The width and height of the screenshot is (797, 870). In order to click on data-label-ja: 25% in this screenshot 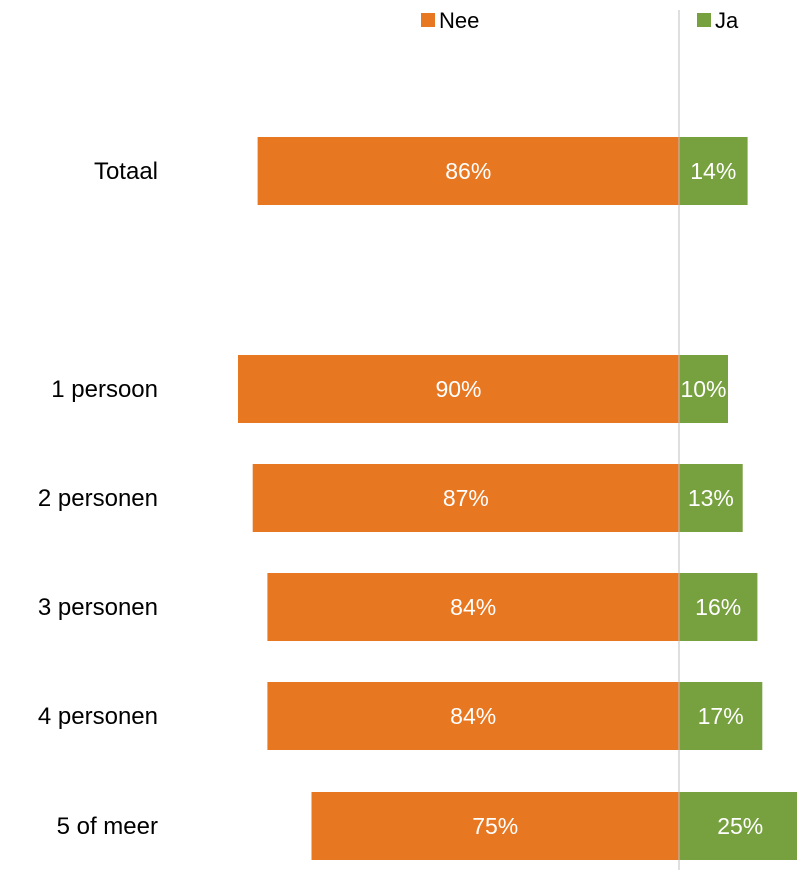, I will do `click(740, 826)`.